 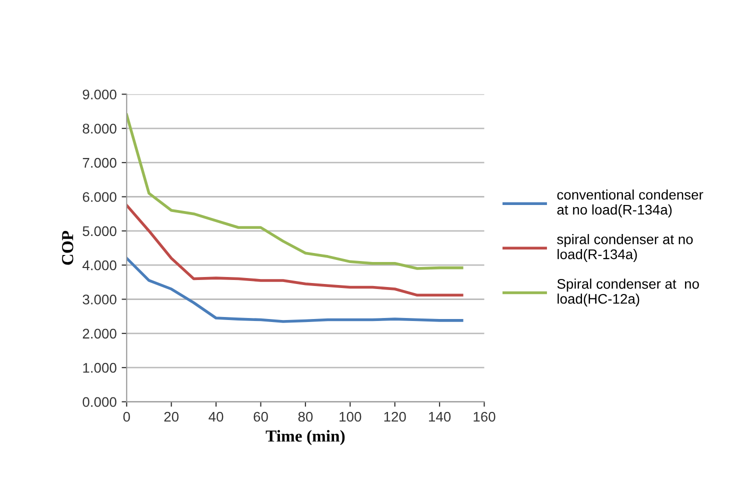 I want to click on x-tick-label: 40, so click(x=216, y=417).